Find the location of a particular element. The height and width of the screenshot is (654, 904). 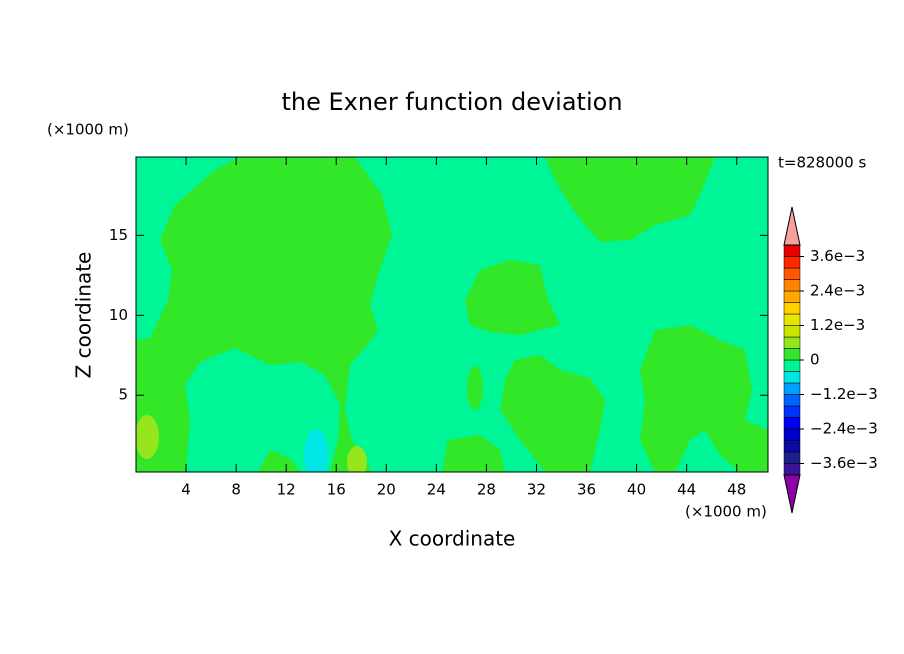

x-tick-label: 44 is located at coordinates (686, 490).